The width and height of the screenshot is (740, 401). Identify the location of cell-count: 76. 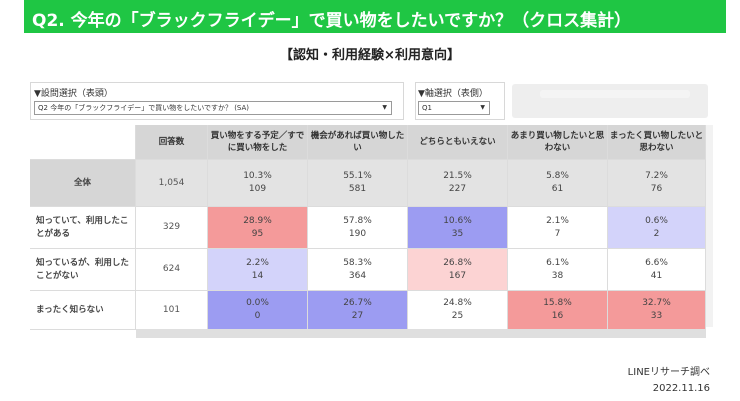
(656, 189).